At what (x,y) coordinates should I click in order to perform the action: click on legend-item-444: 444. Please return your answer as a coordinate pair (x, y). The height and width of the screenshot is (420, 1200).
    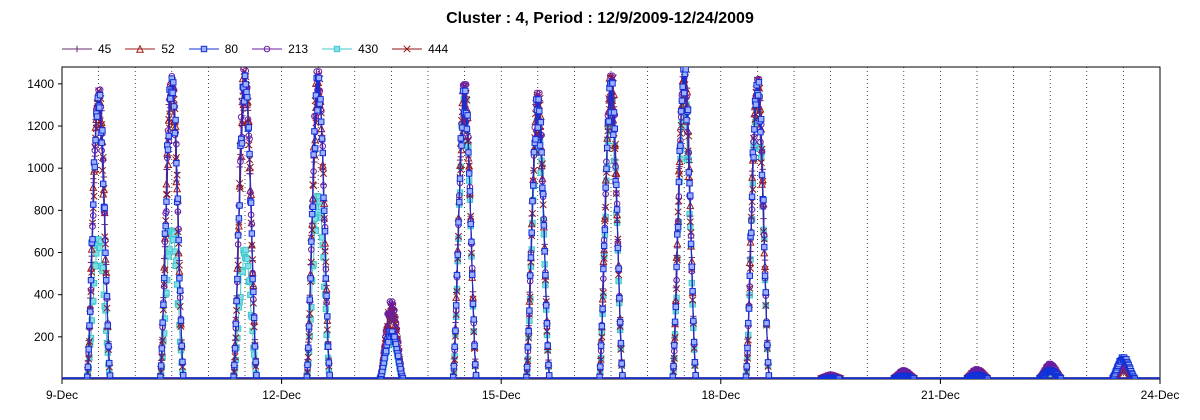
    Looking at the image, I should click on (420, 49).